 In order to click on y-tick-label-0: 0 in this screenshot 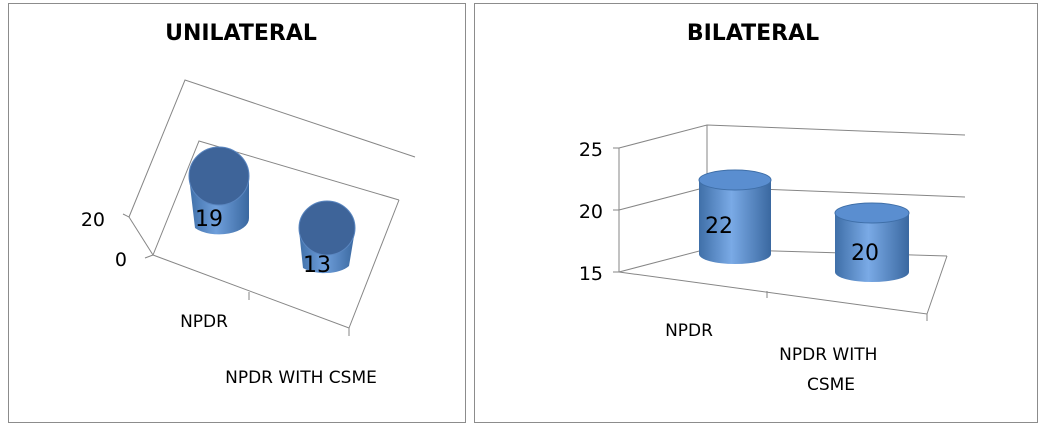, I will do `click(121, 260)`.